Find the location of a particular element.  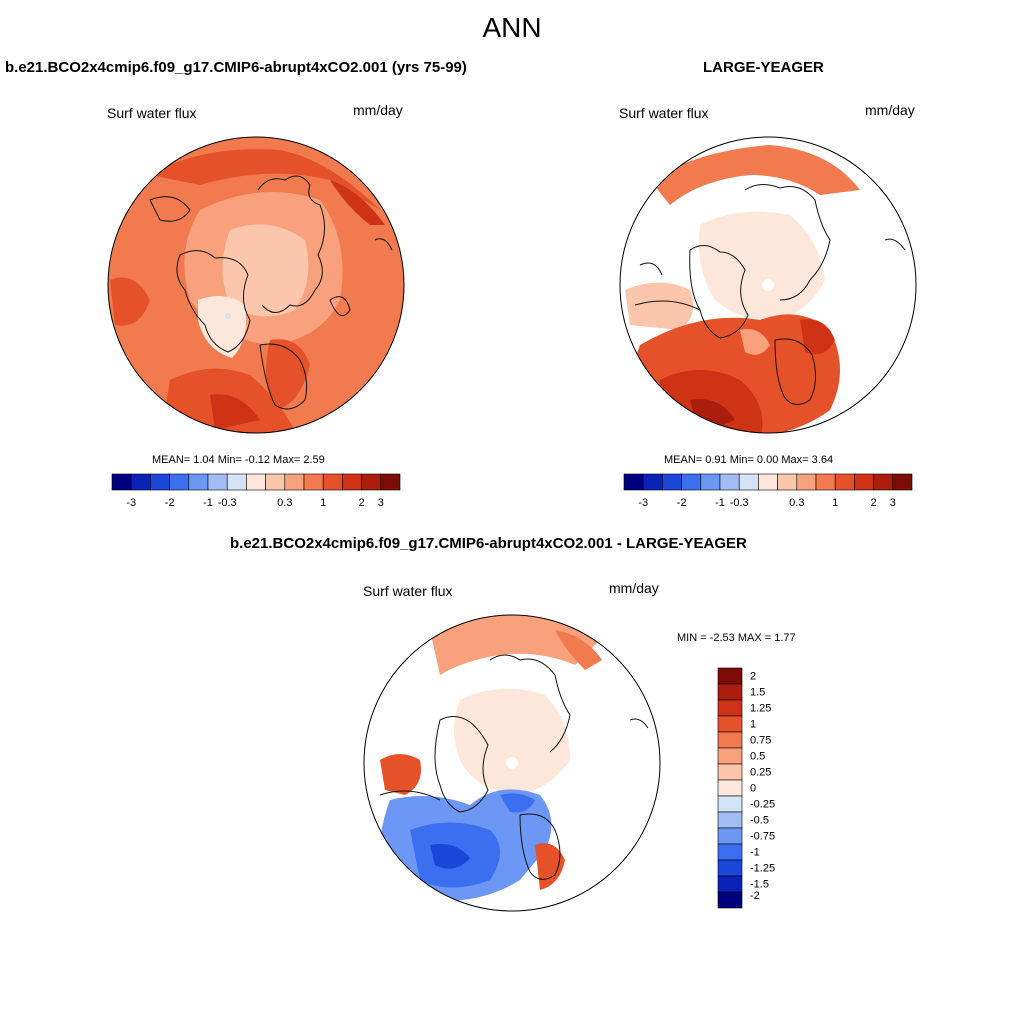

colorbar-panel1: -3 -2 -1 -0.3 0.3 1 2 3 is located at coordinates (256, 491).